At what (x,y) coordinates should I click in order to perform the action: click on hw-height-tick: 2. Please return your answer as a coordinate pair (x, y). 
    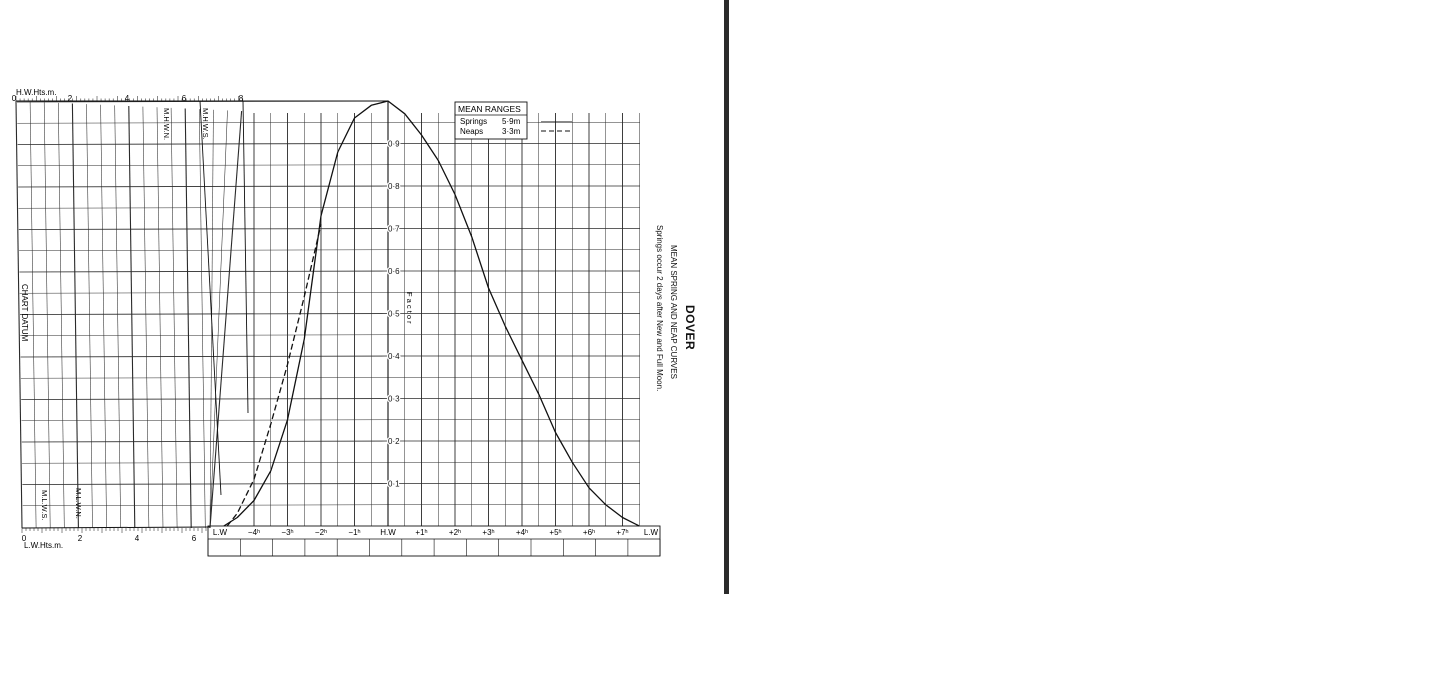
    Looking at the image, I should click on (70, 98).